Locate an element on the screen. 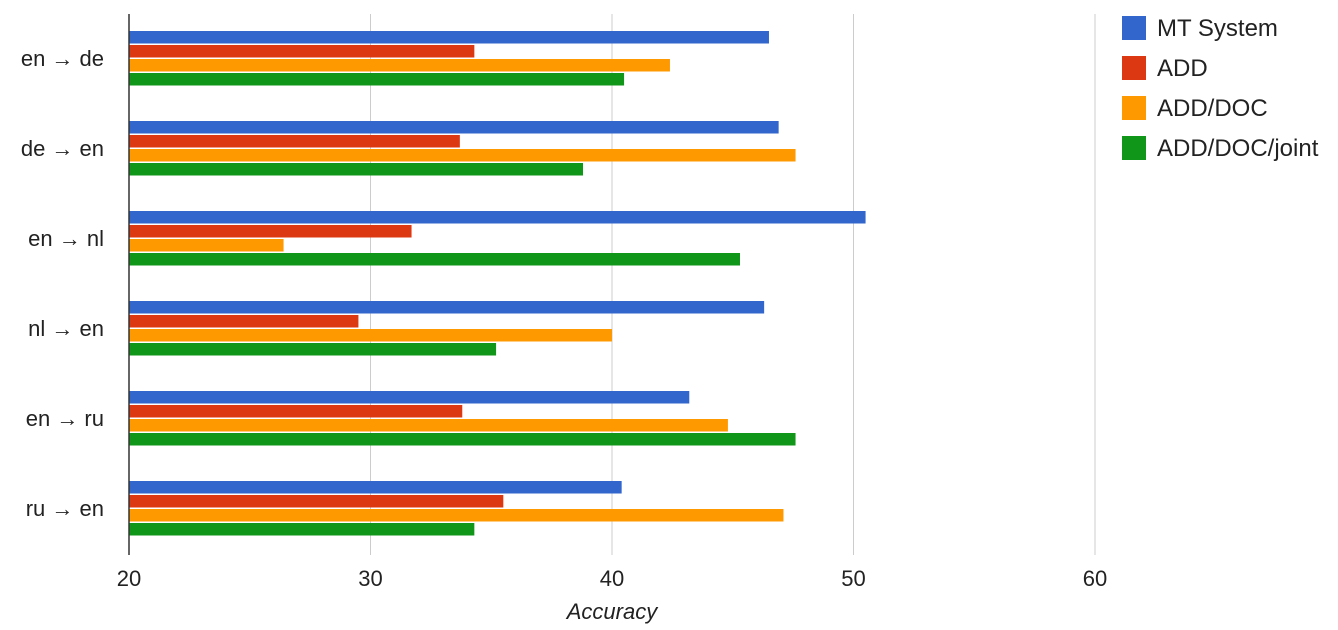  x-tick-label: 30 is located at coordinates (370, 578).